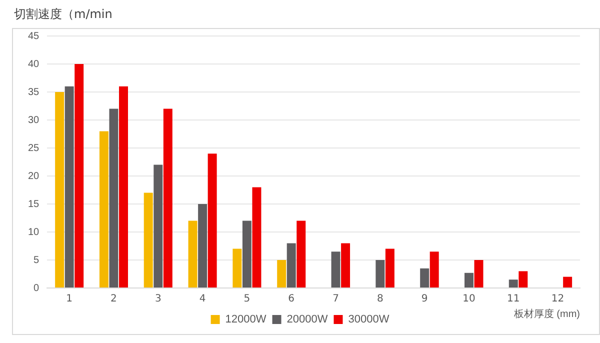  Describe the element at coordinates (34, 64) in the screenshot. I see `y-tick-label: 40` at that location.